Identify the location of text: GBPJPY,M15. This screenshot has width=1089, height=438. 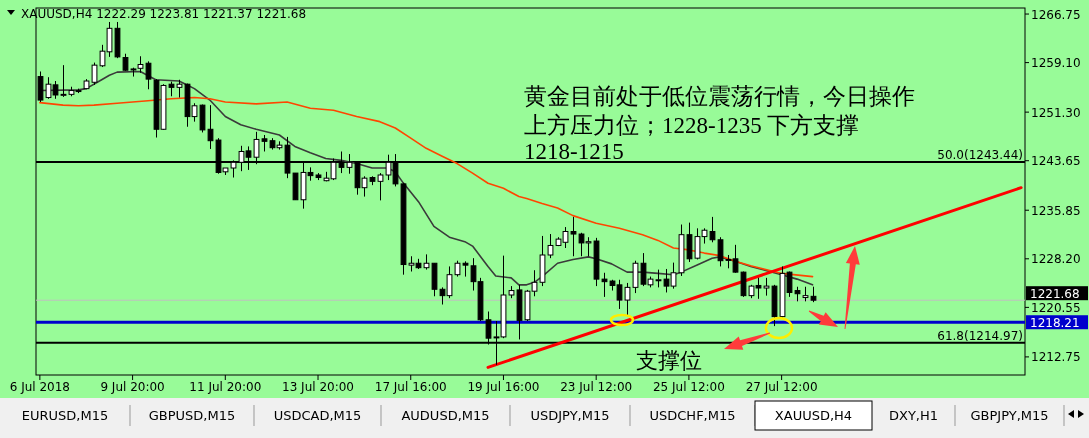
(1009, 415).